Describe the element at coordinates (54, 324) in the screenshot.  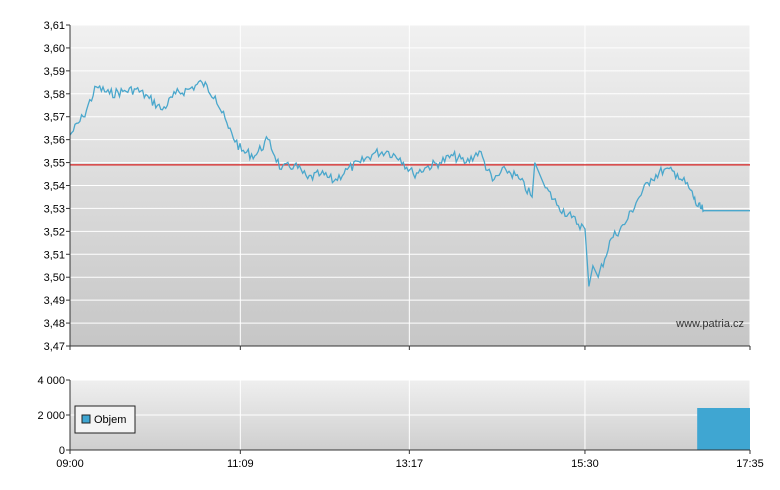
I see `price-y-tick-label: 3,48` at that location.